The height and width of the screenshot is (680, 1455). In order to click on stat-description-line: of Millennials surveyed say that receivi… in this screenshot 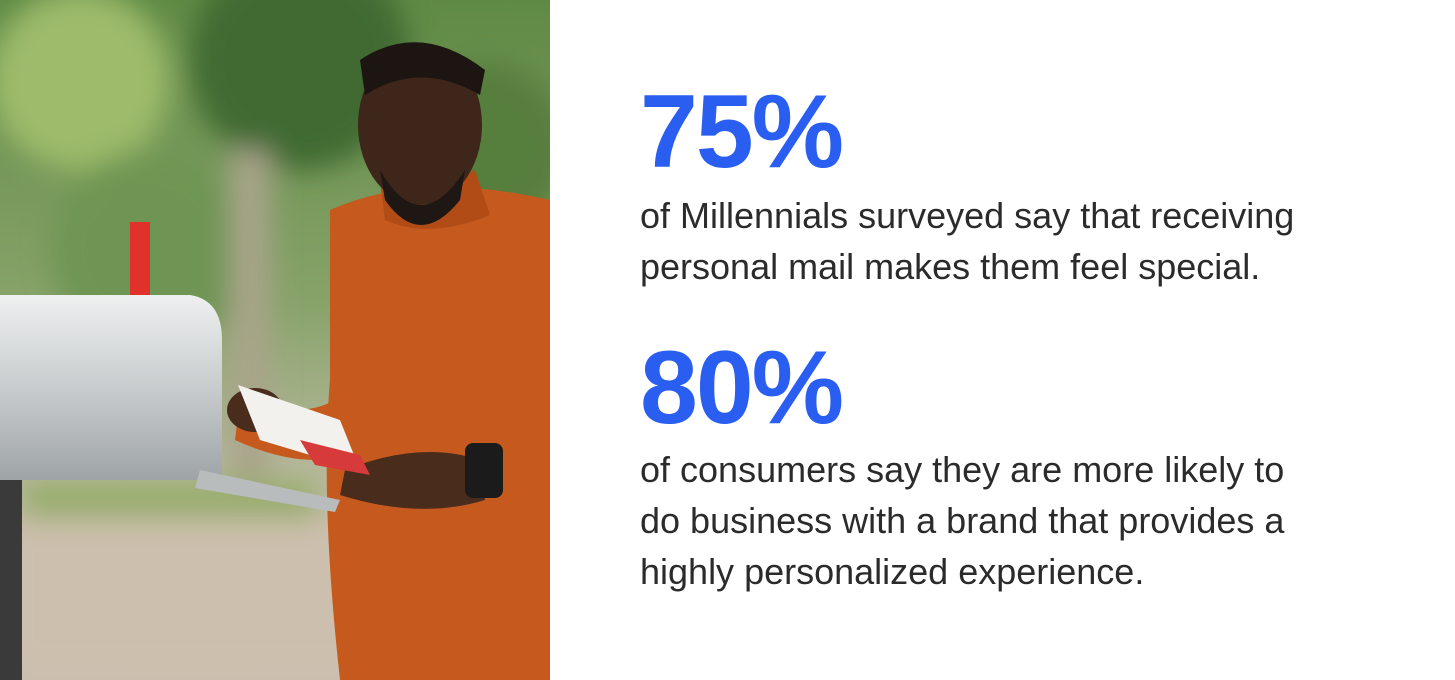, I will do `click(967, 215)`.